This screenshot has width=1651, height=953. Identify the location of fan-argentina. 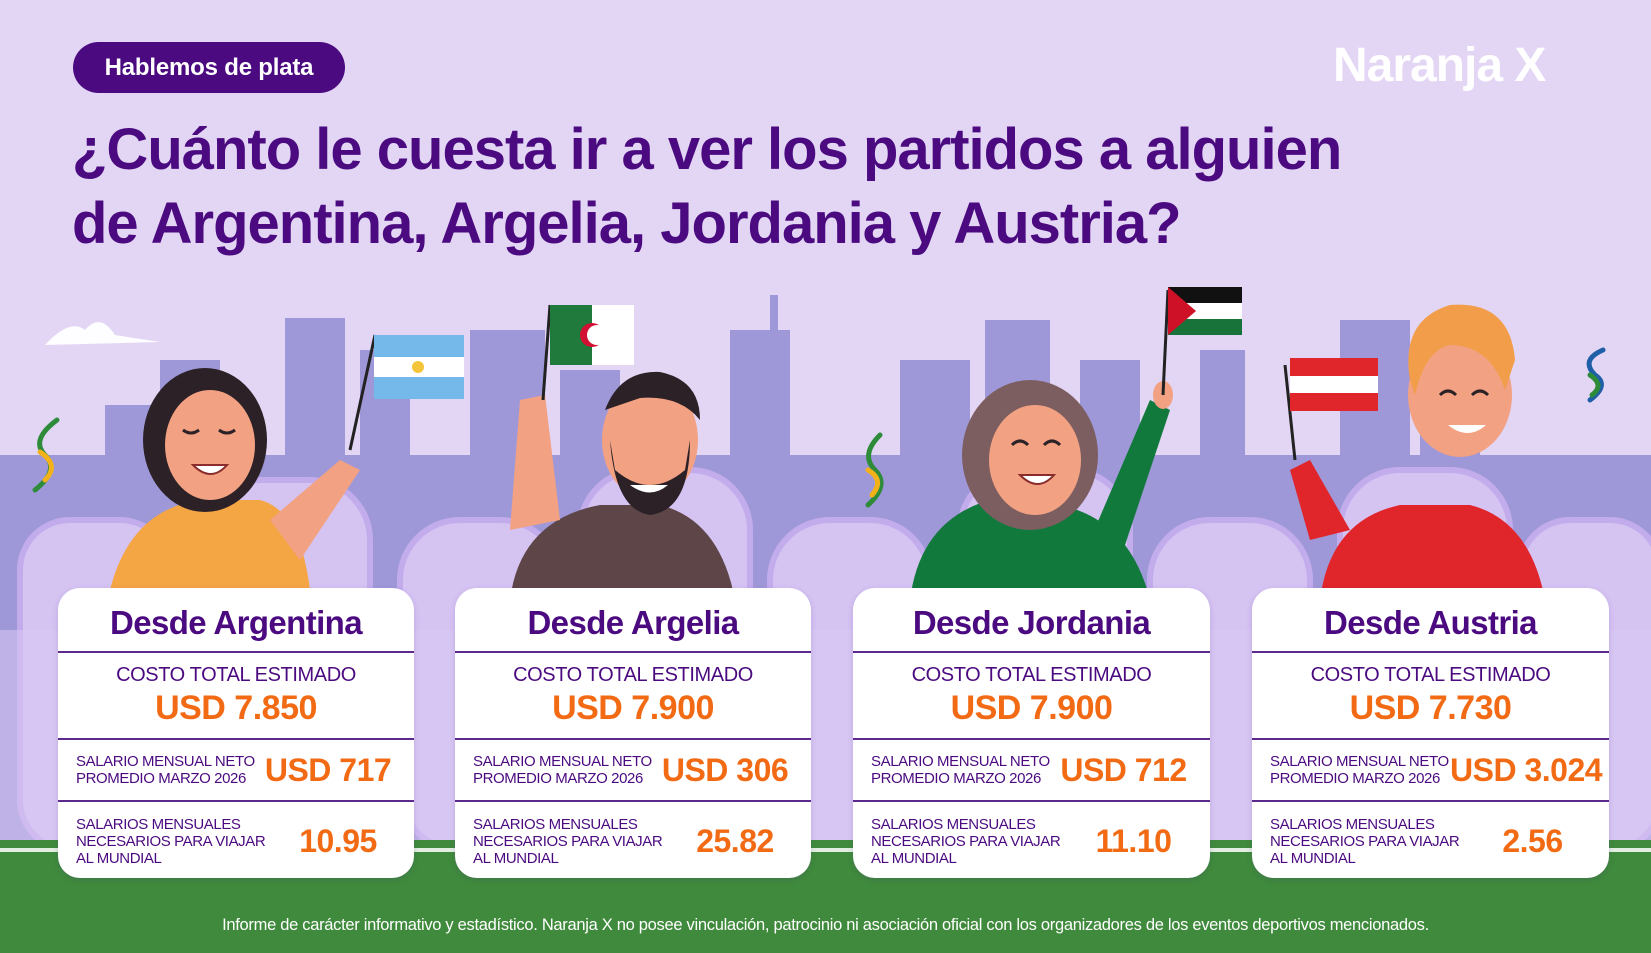
(287, 462).